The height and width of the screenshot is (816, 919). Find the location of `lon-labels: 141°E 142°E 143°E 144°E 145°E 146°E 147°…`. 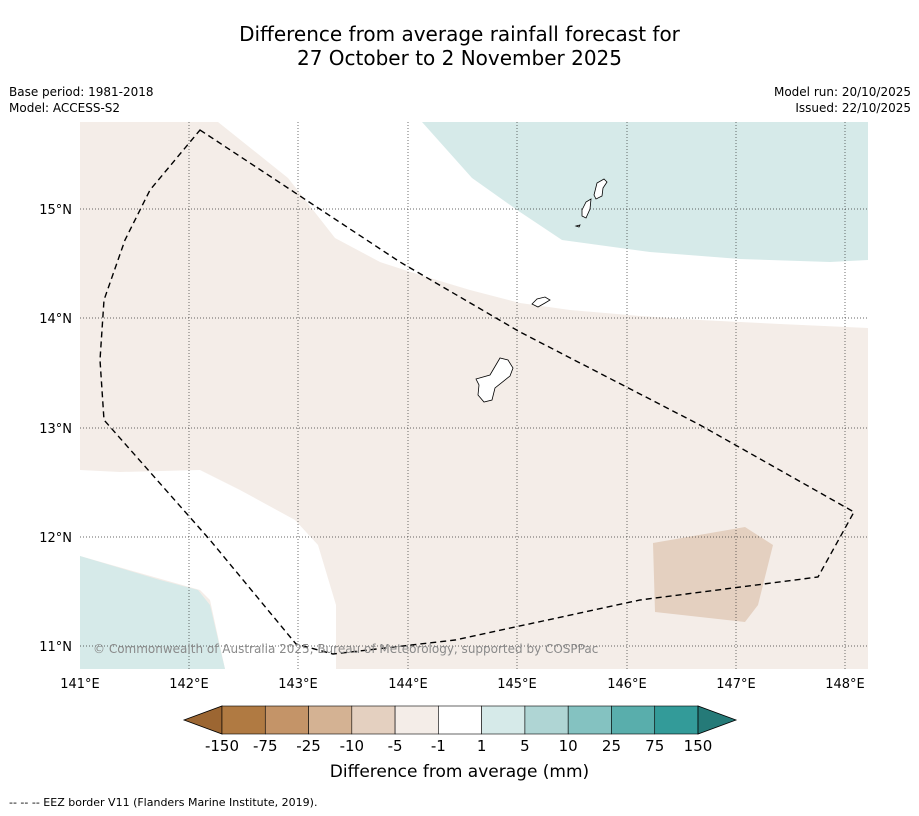

lon-labels: 141°E 142°E 143°E 144°E 145°E 146°E 147°… is located at coordinates (462, 684).